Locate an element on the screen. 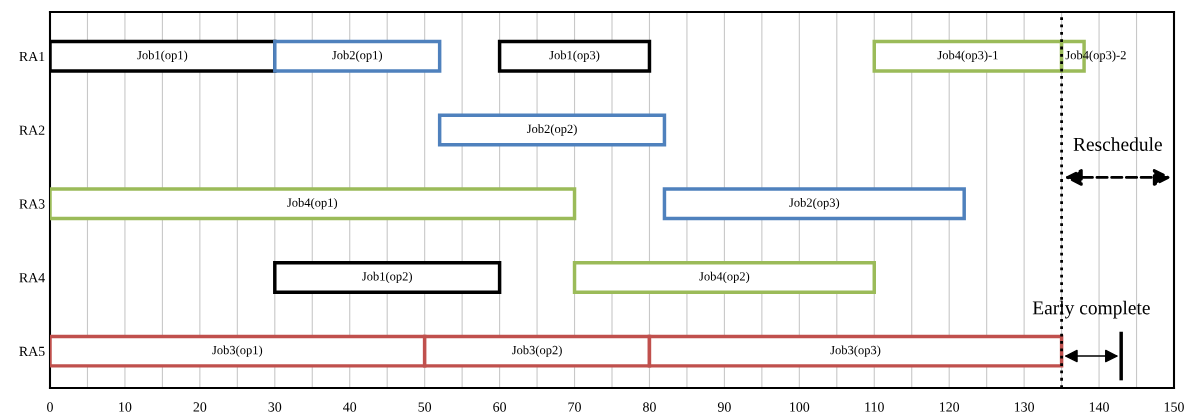  data-label: Job3(op3) is located at coordinates (855, 351).